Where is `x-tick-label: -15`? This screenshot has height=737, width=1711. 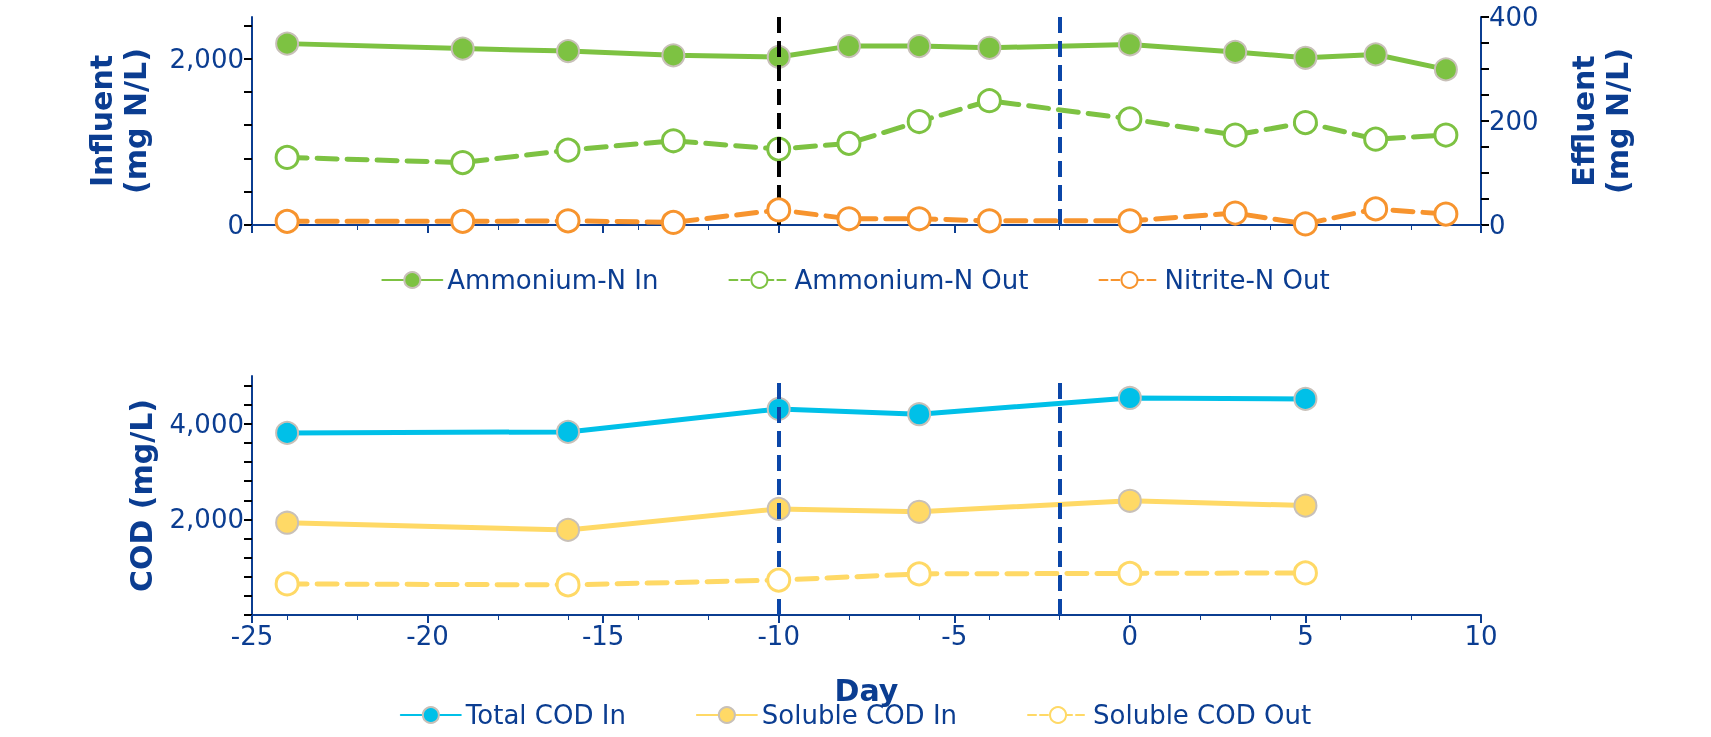 x-tick-label: -15 is located at coordinates (603, 636).